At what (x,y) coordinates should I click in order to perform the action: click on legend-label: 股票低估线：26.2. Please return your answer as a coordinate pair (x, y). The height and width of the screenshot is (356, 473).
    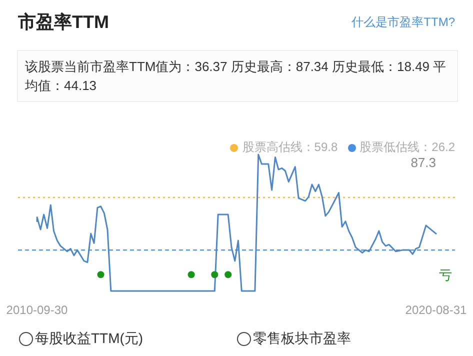
    Looking at the image, I should click on (406, 147).